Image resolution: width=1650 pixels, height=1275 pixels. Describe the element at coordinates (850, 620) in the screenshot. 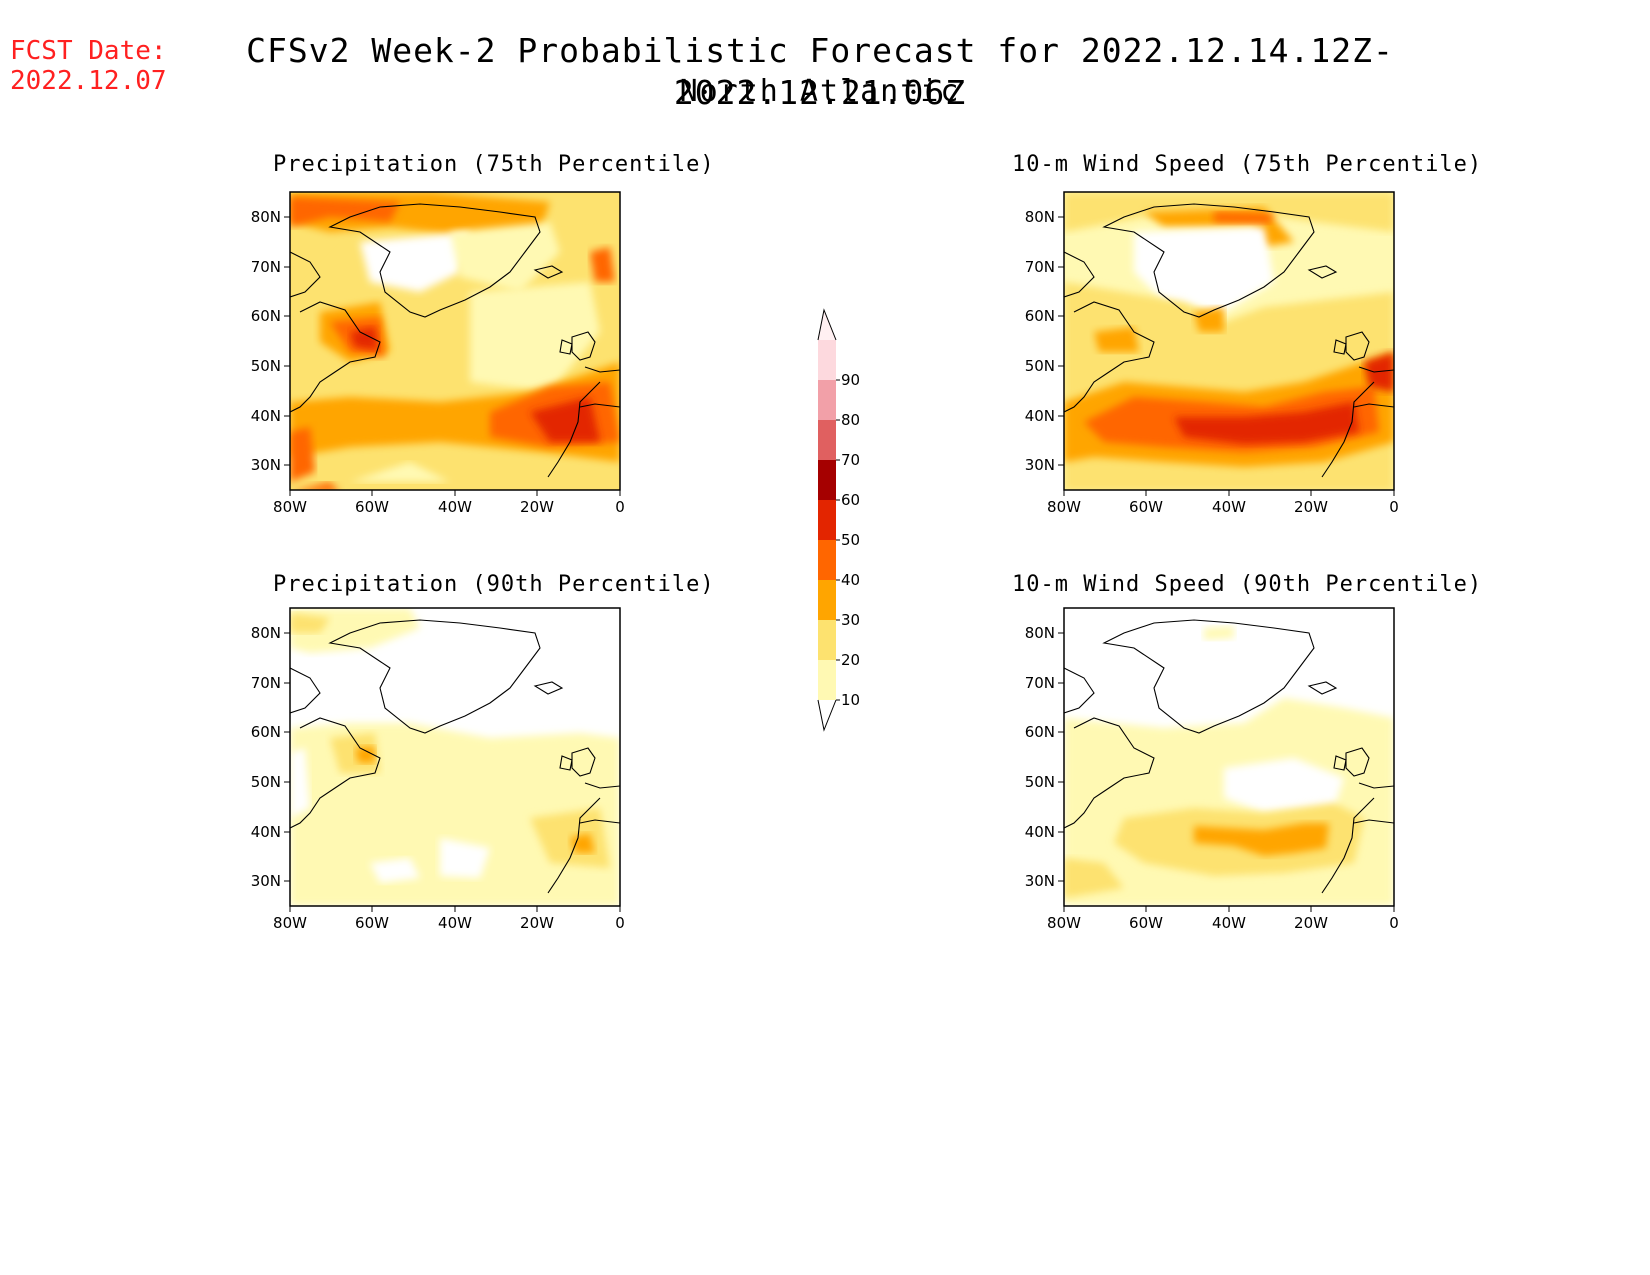

I see `colorbar-label: 30` at that location.